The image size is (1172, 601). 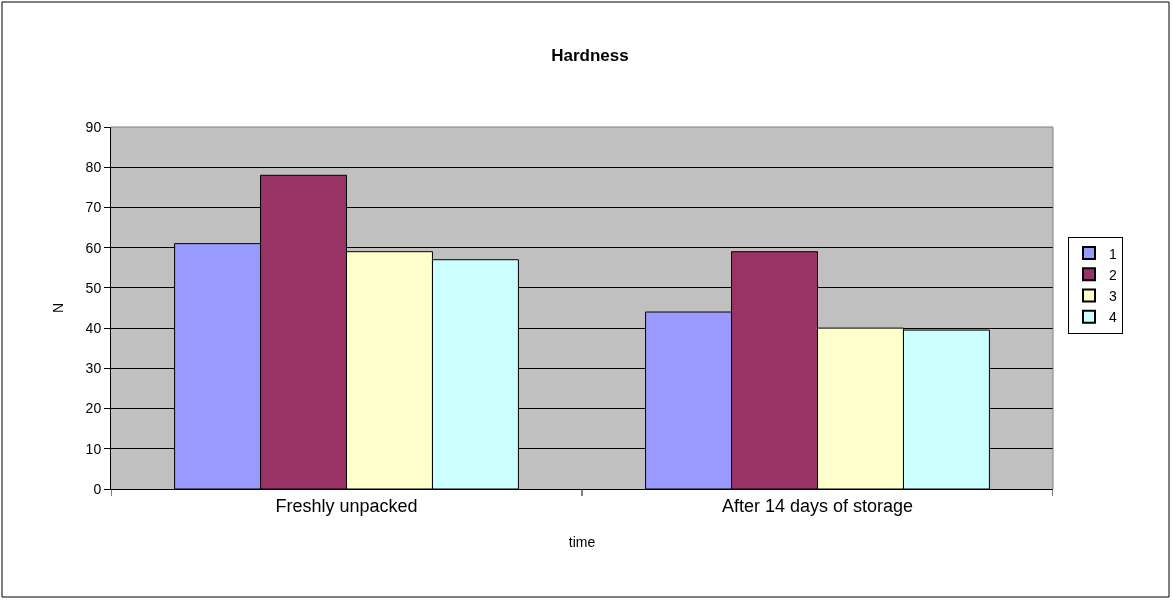 What do you see at coordinates (817, 505) in the screenshot?
I see `x-tick-label: After 14 days of storage` at bounding box center [817, 505].